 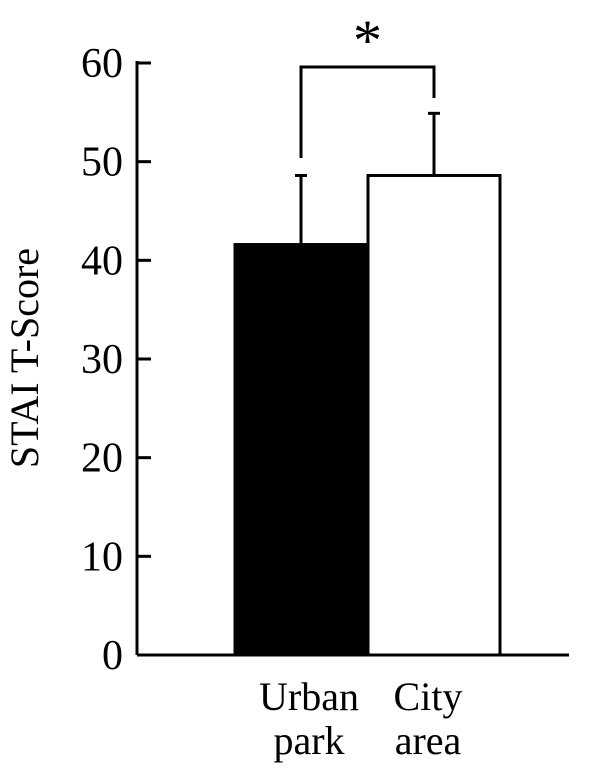 I want to click on y-axis-title: STAI T-Score, so click(x=24, y=358).